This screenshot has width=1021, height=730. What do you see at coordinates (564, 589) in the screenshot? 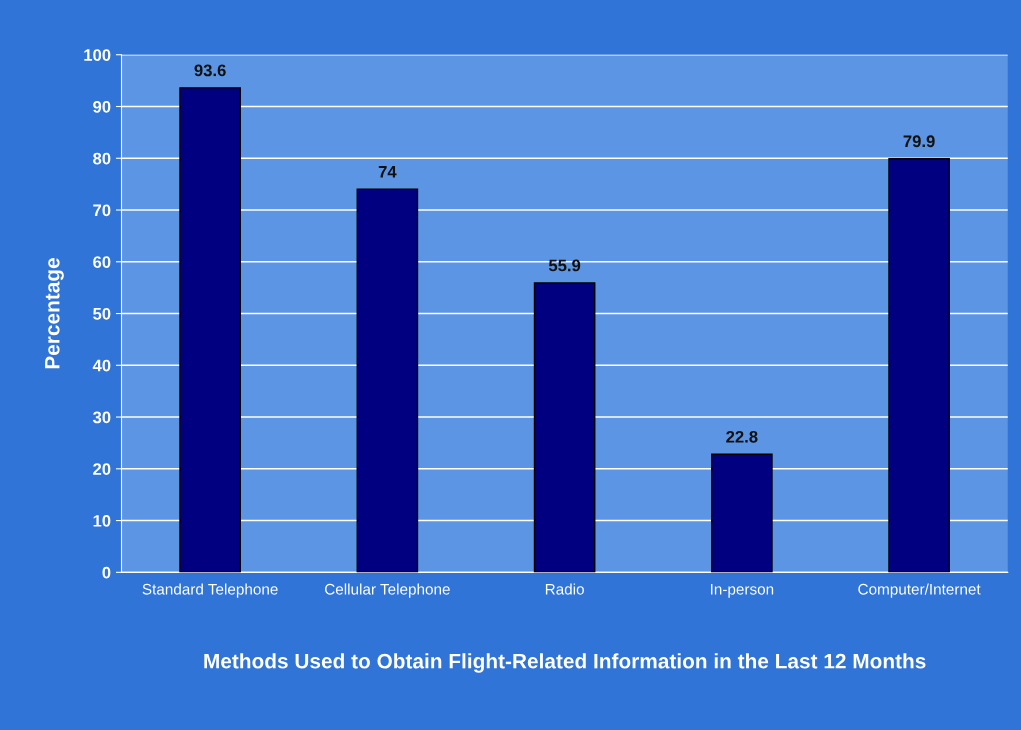
I see `x-tick-label: Radio` at bounding box center [564, 589].